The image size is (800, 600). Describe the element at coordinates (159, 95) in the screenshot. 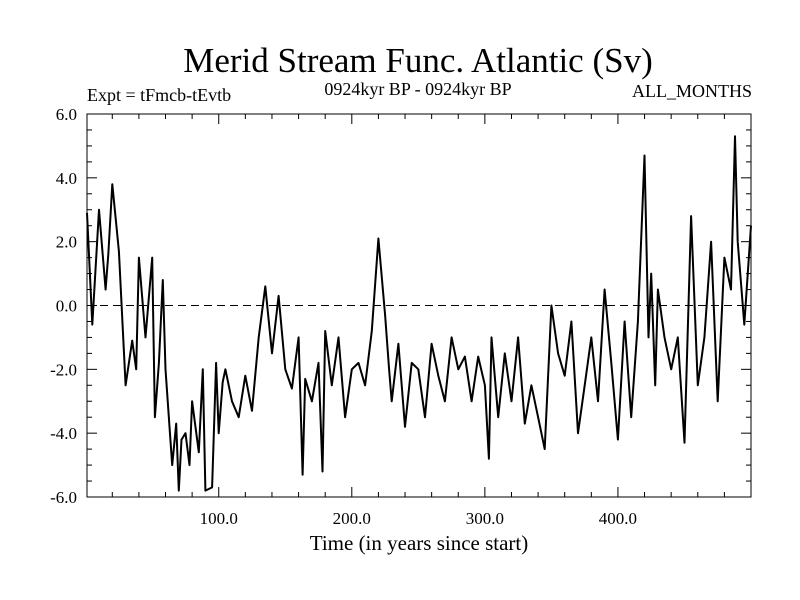

I see `experiment-label: Expt = tFmcb-tEvtb` at that location.